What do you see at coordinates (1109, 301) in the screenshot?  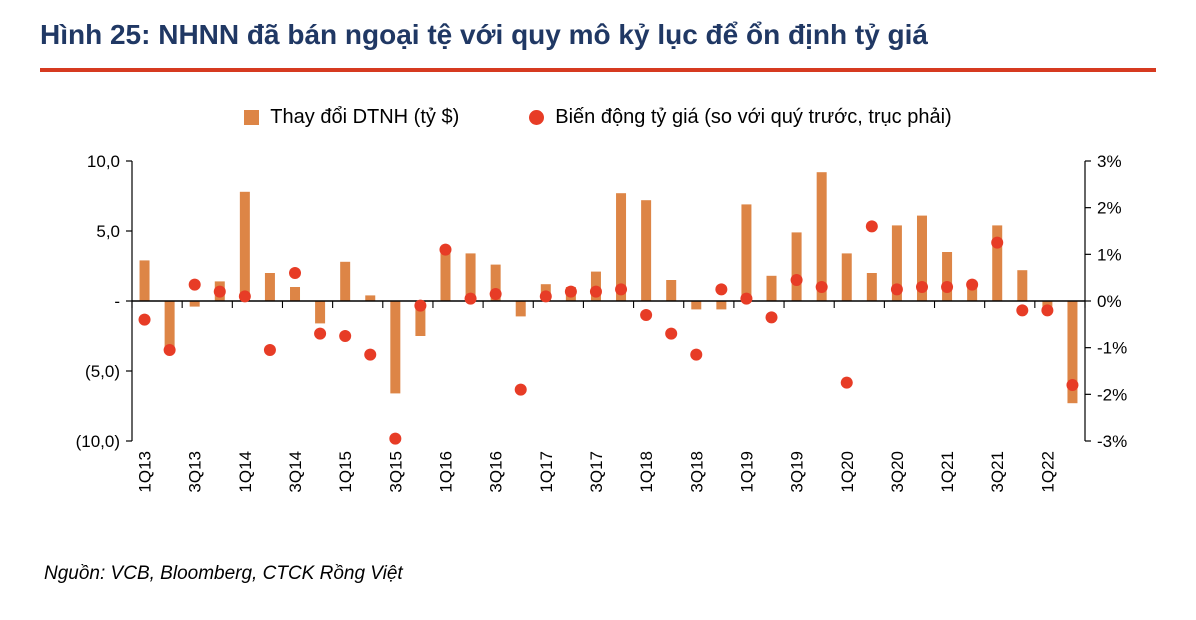 I see `right-axis-label: 0%` at bounding box center [1109, 301].